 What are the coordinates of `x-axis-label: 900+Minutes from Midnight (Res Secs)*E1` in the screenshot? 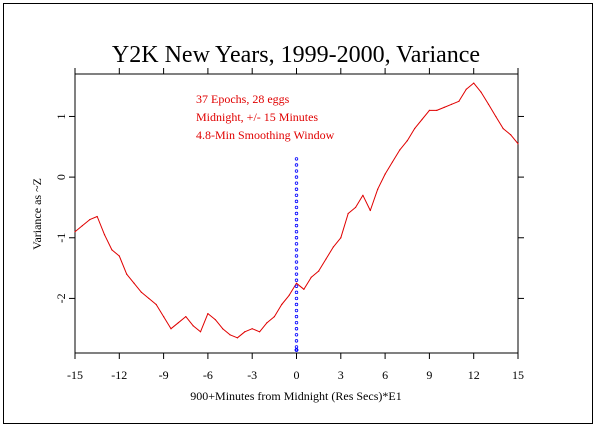 It's located at (295, 396).